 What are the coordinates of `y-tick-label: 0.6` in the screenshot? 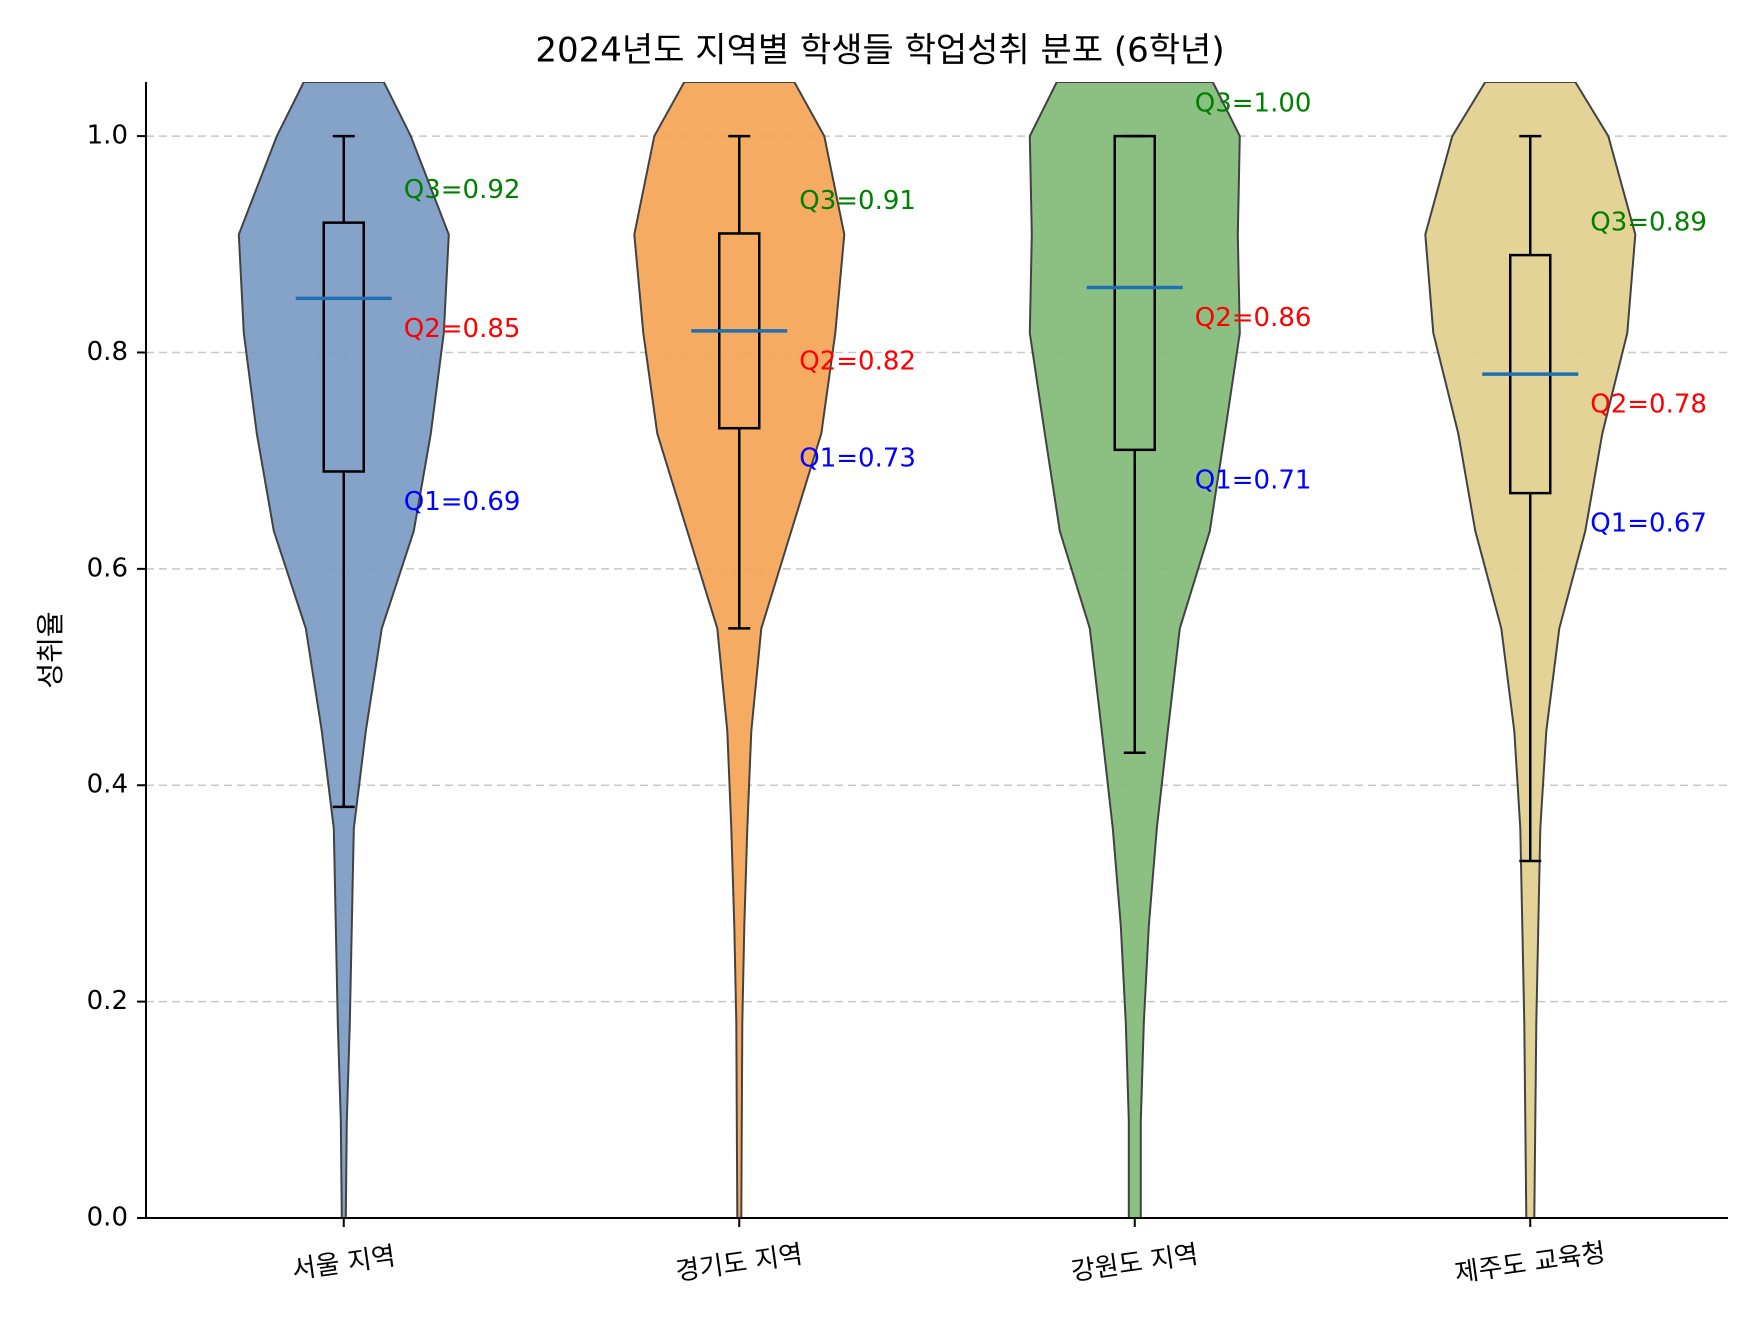 It's located at (107, 568).